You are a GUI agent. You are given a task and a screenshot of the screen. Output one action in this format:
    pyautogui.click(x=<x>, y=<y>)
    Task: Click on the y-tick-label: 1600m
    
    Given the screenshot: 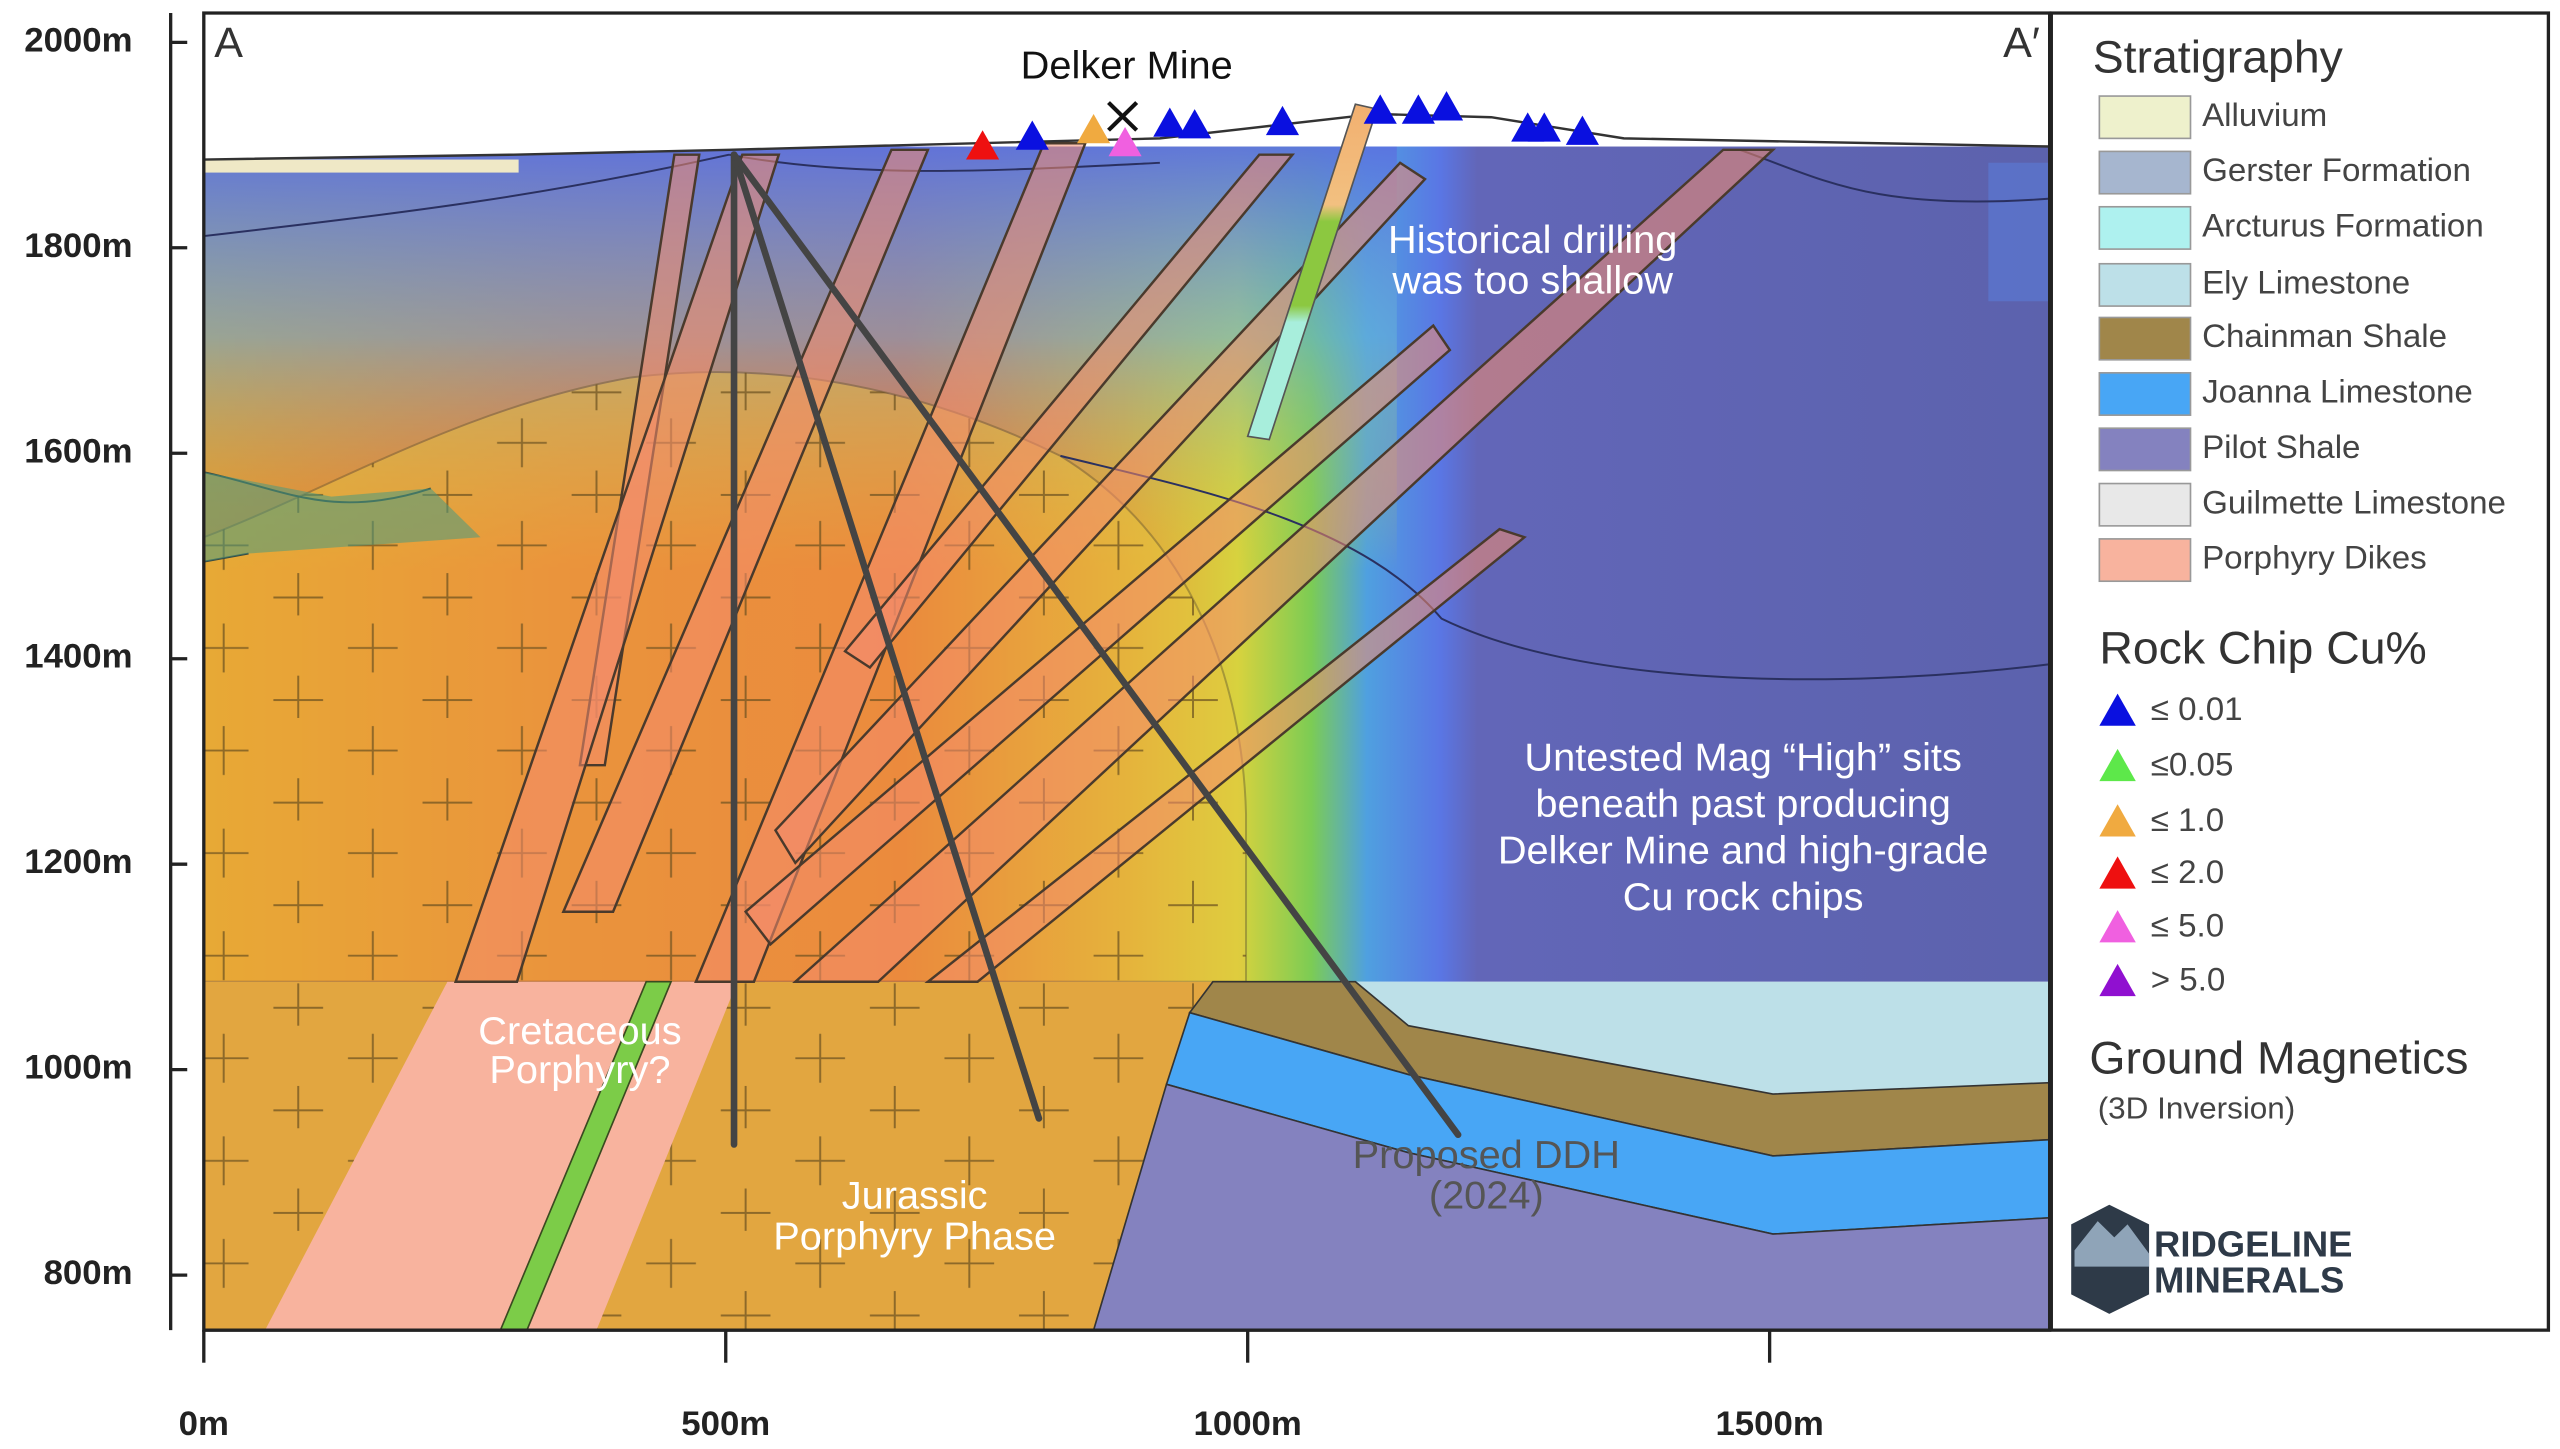 What is the action you would take?
    pyautogui.click(x=78, y=452)
    